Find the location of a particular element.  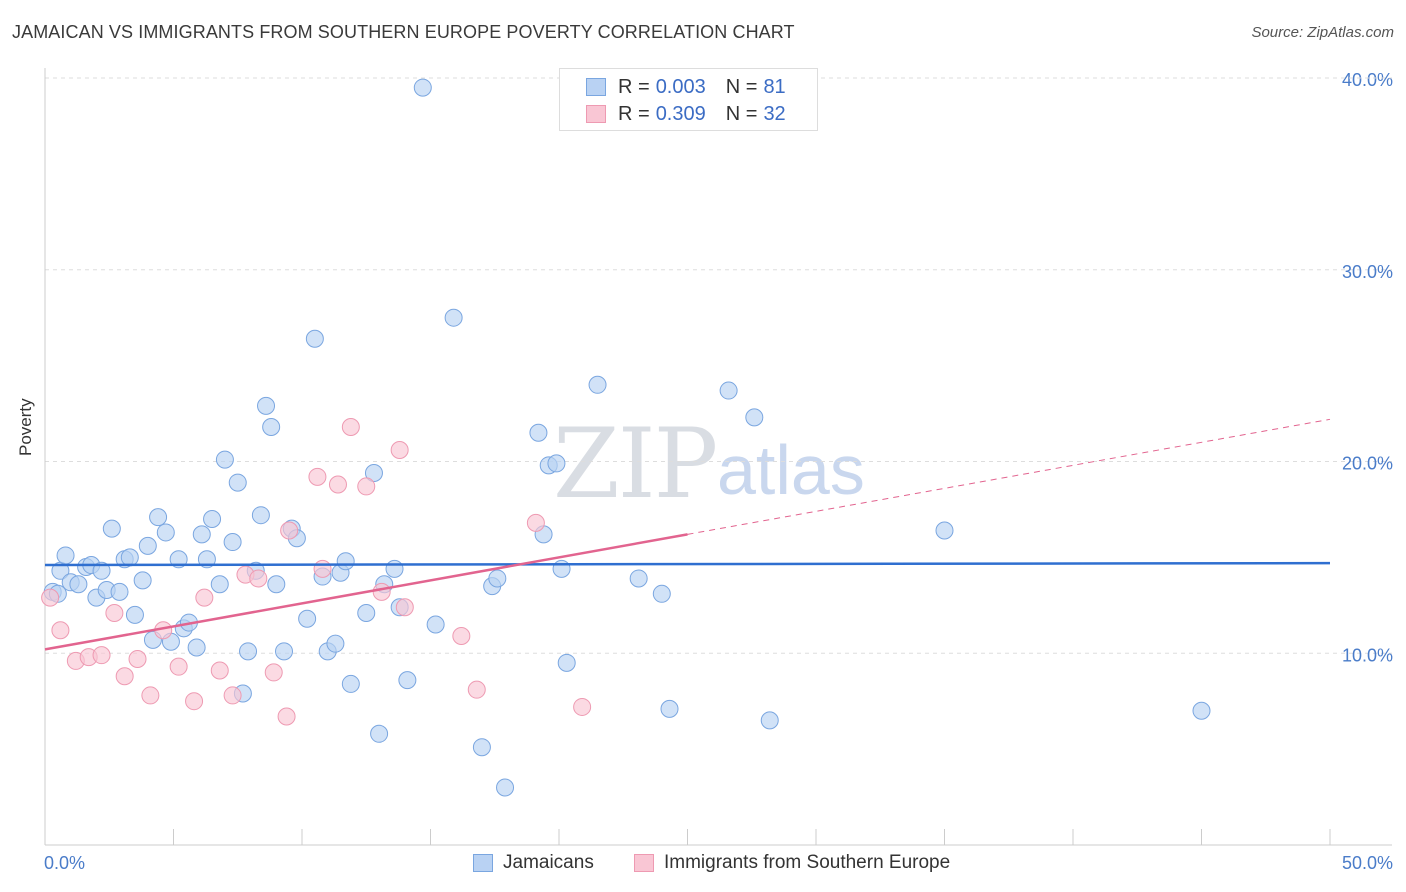

bottom-legend-jamaicans: Jamaicans is located at coordinates (533, 863).